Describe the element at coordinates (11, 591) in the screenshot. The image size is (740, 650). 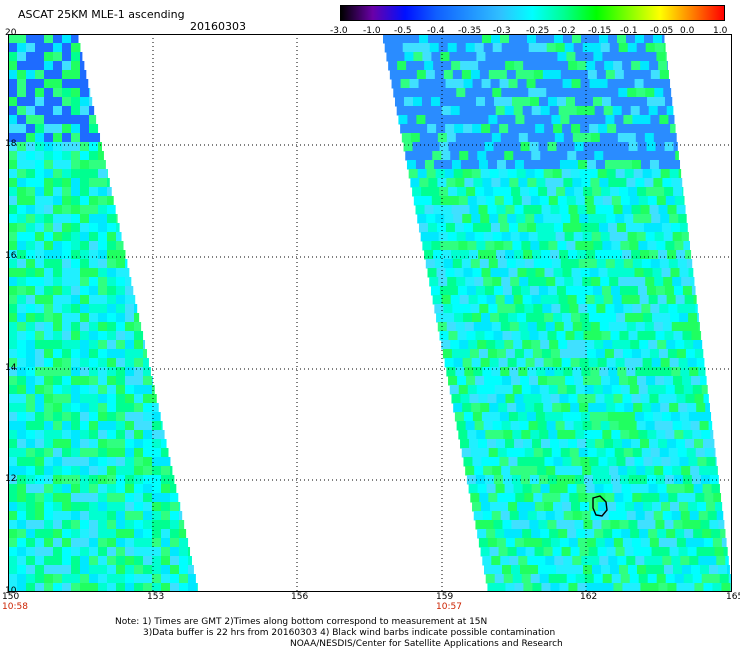
I see `latitude-label: 10` at that location.